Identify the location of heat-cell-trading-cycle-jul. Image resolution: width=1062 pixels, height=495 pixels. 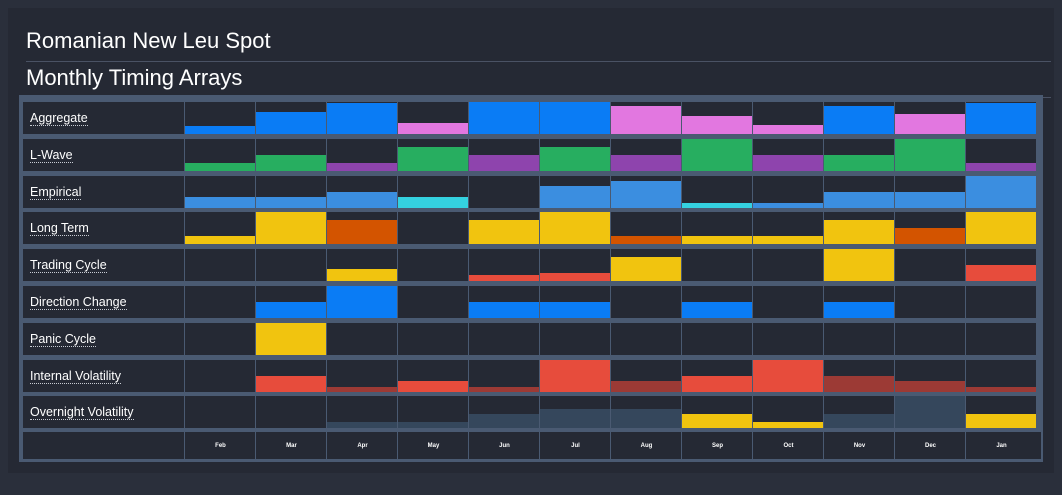
(575, 265).